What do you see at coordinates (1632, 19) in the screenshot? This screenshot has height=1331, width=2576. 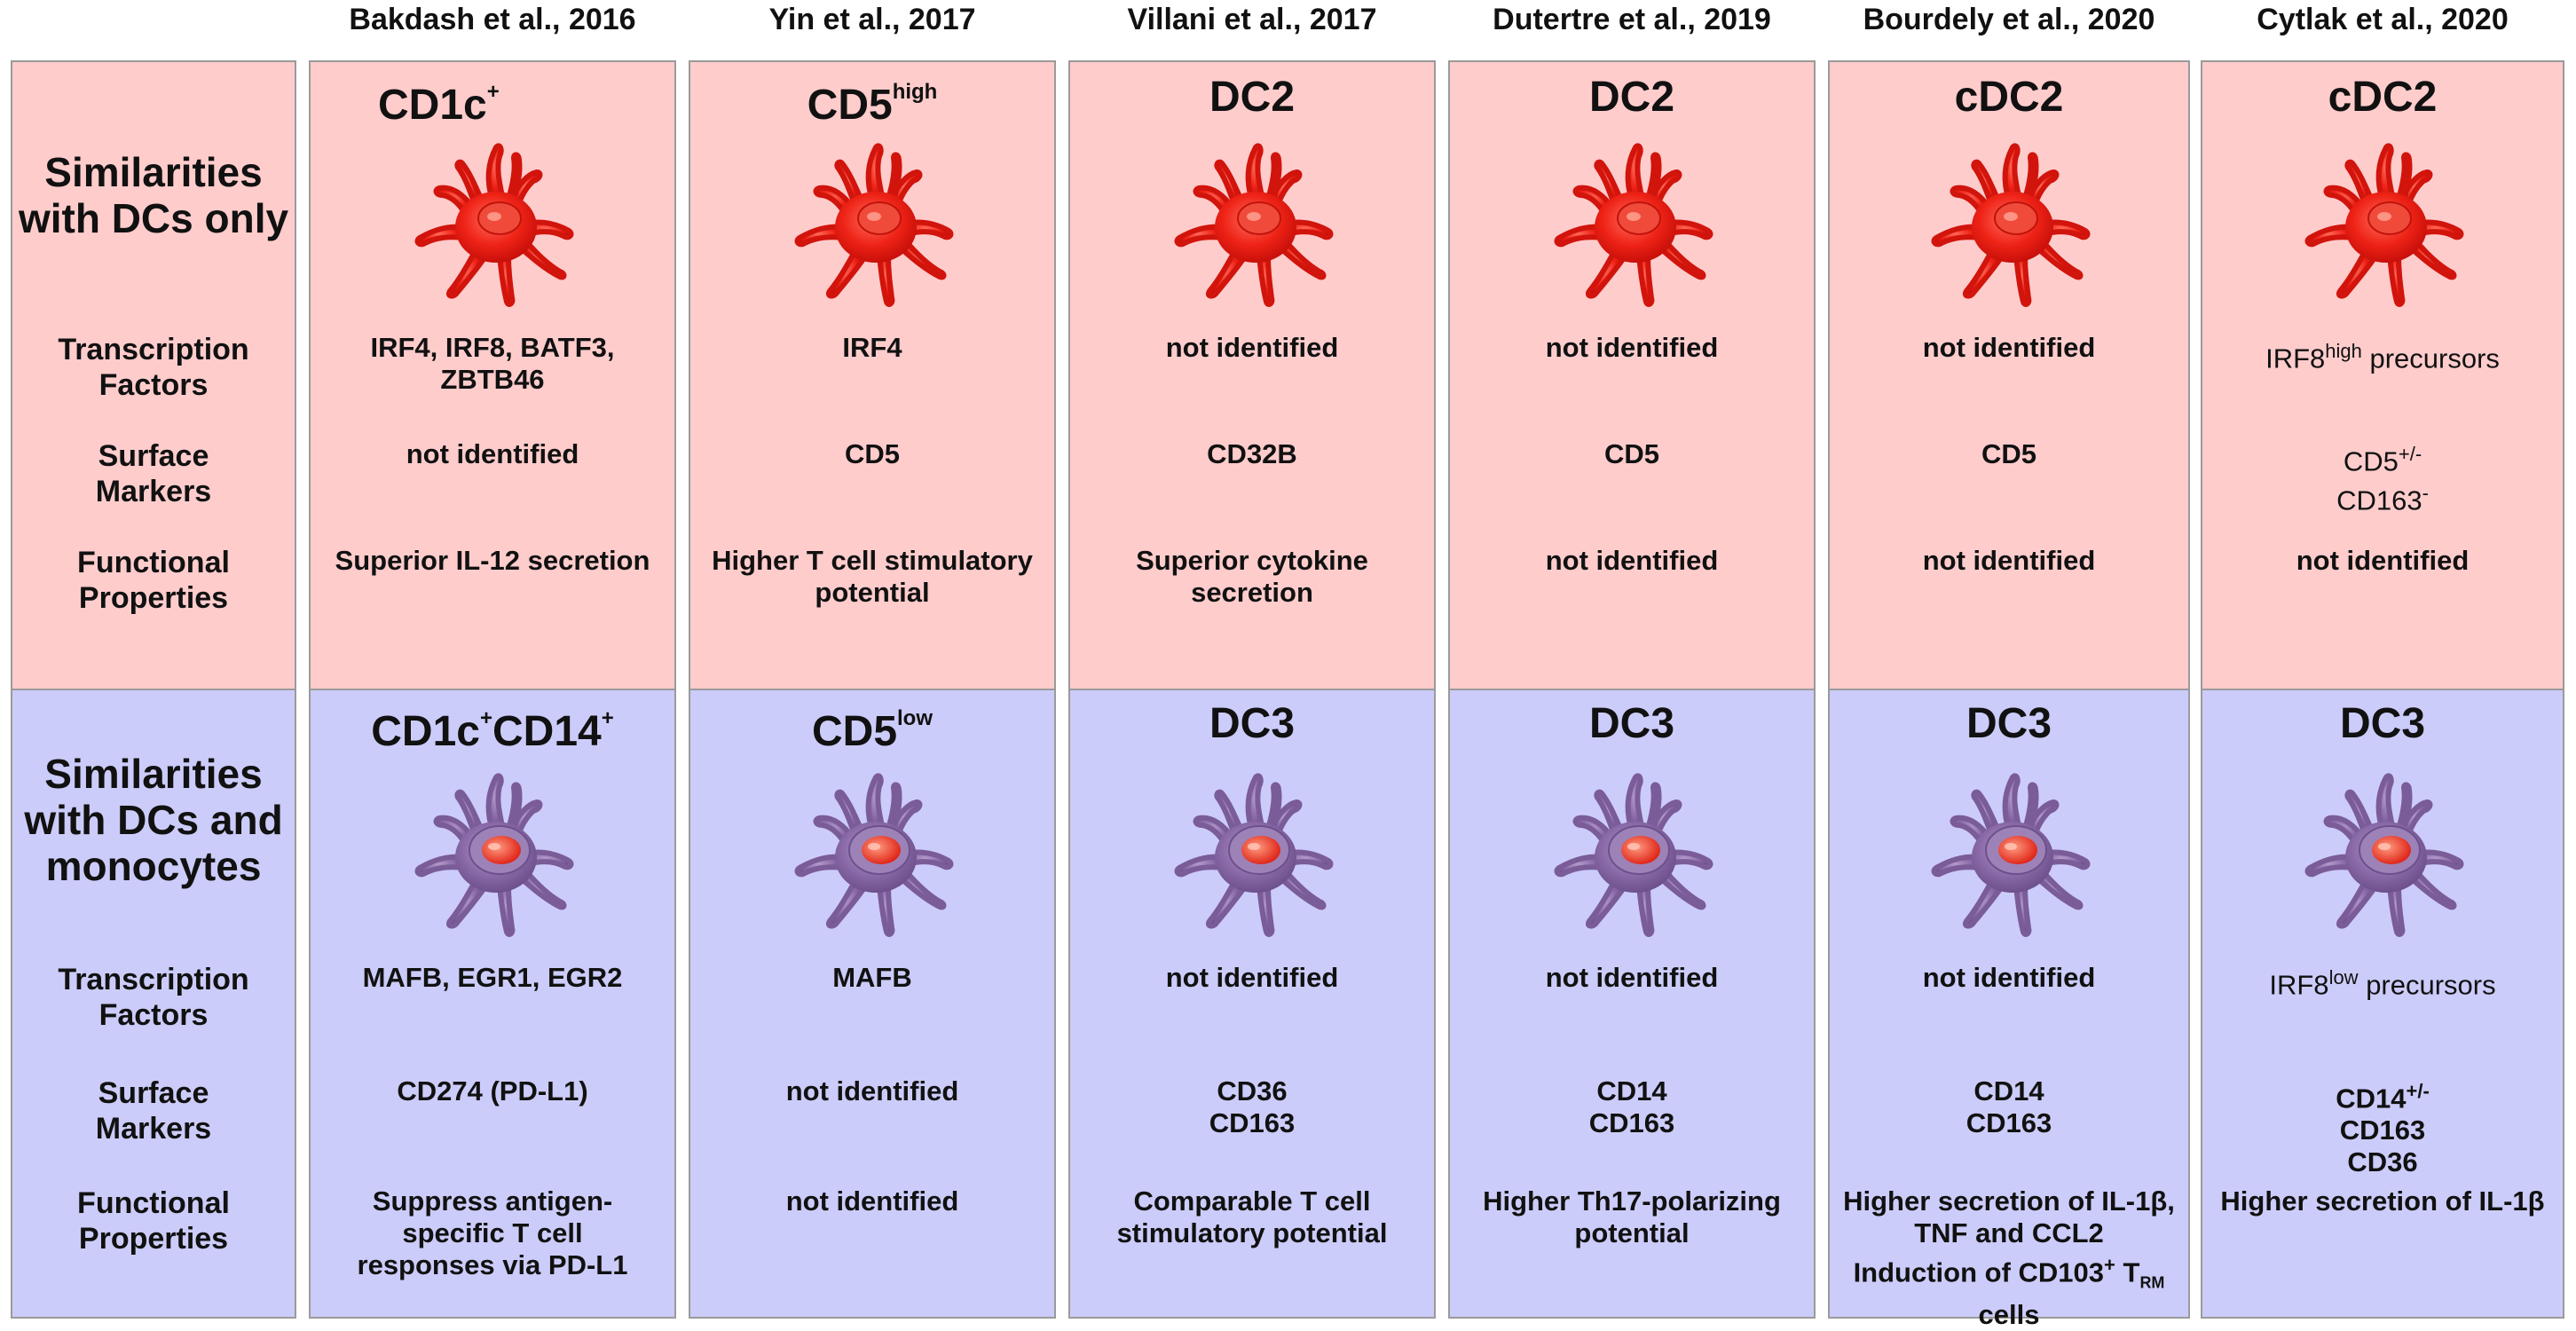 I see `column-header: Dutertre et al., 2019` at bounding box center [1632, 19].